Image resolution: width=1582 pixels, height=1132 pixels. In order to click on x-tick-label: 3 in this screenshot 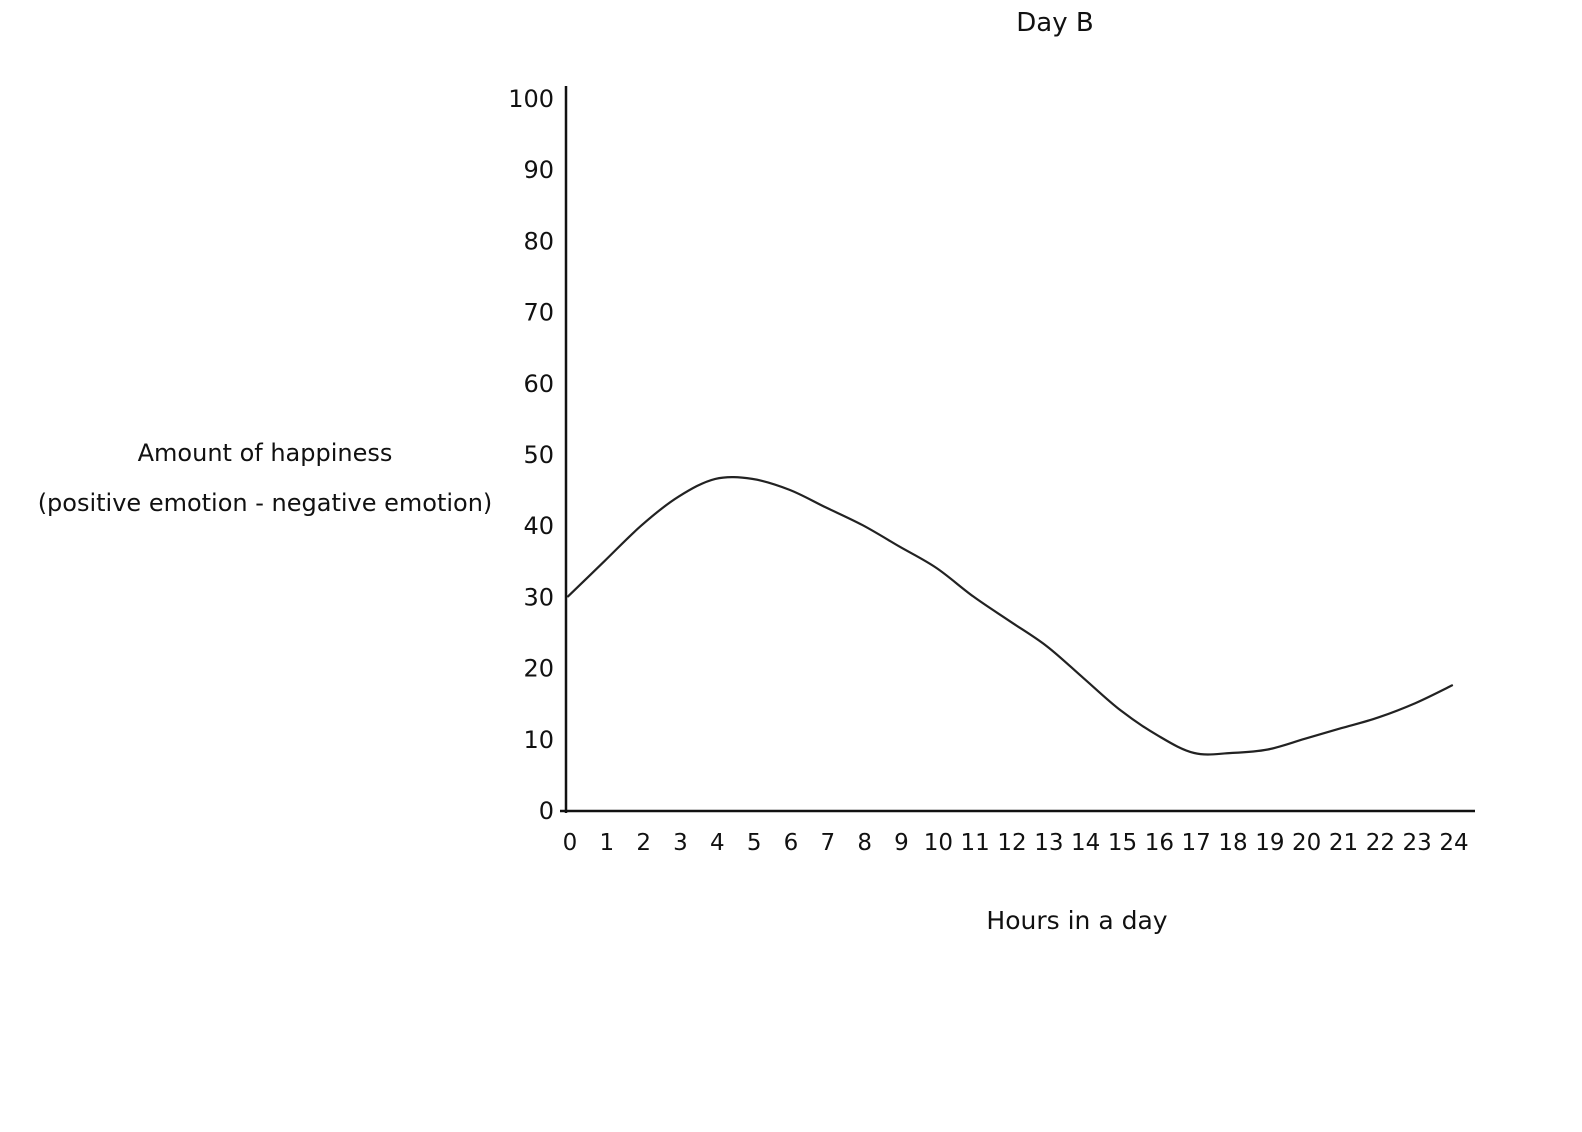, I will do `click(680, 843)`.